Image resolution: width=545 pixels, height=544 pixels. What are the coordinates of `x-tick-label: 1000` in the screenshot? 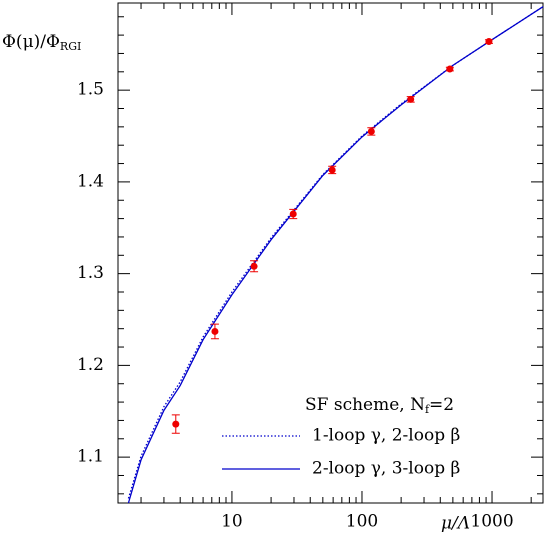 It's located at (491, 522).